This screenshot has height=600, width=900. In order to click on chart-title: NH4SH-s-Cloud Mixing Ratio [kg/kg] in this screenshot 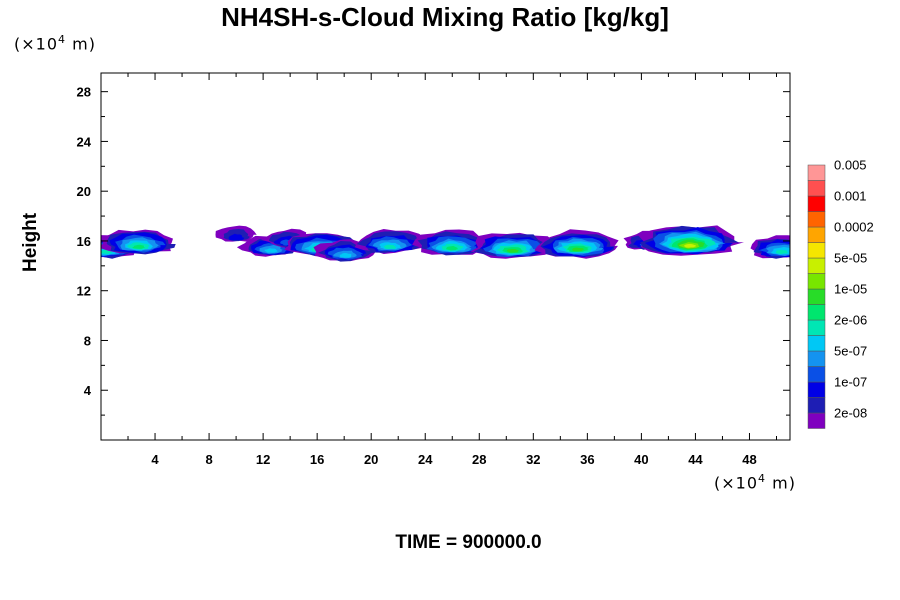, I will do `click(445, 17)`.